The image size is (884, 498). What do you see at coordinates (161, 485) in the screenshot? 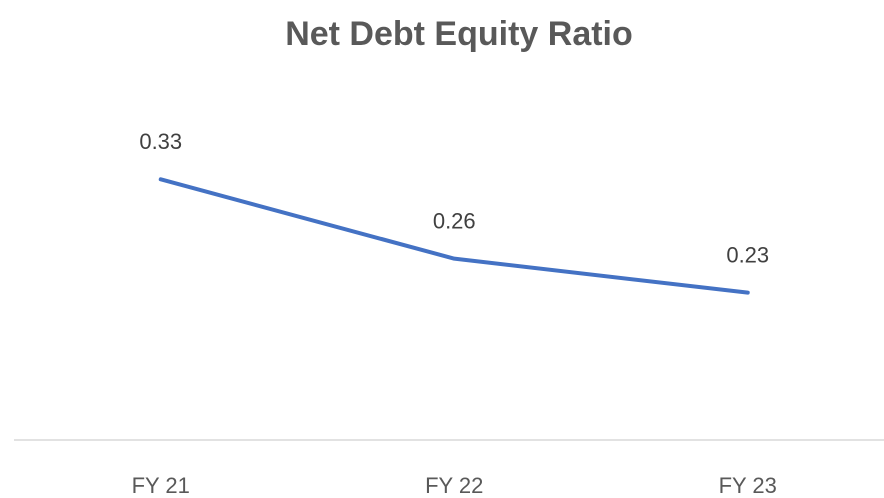
I see `x-tick-label: FY 21` at bounding box center [161, 485].